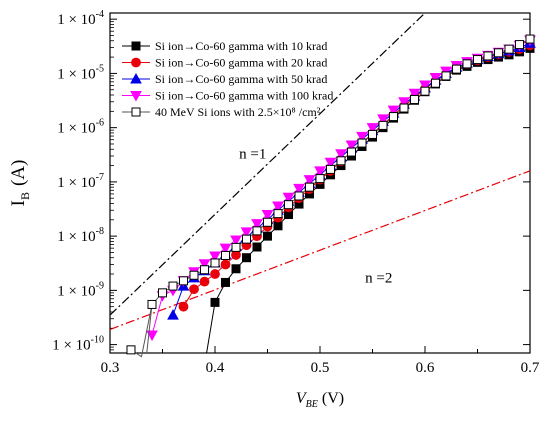 This screenshot has width=550, height=421. Describe the element at coordinates (224, 46) in the screenshot. I see `legend-entry-1: Si ion→Co-60 gamma with 10 krad` at that location.